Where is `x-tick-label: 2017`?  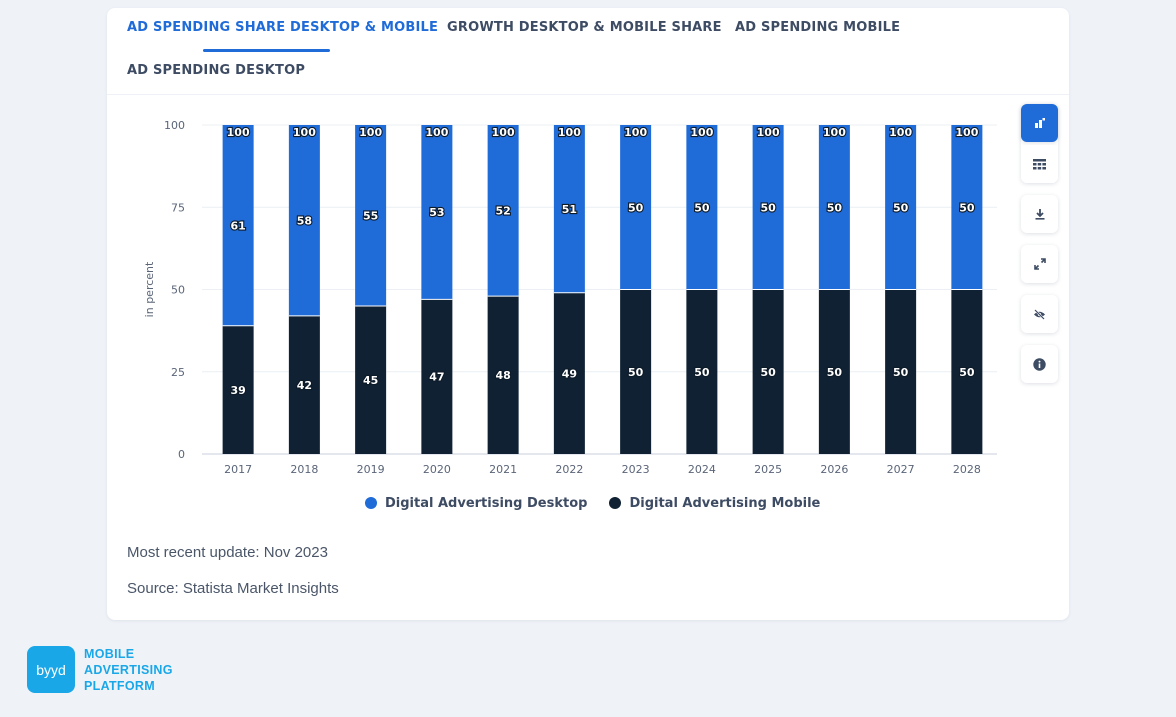
x-tick-label: 2017 is located at coordinates (238, 469).